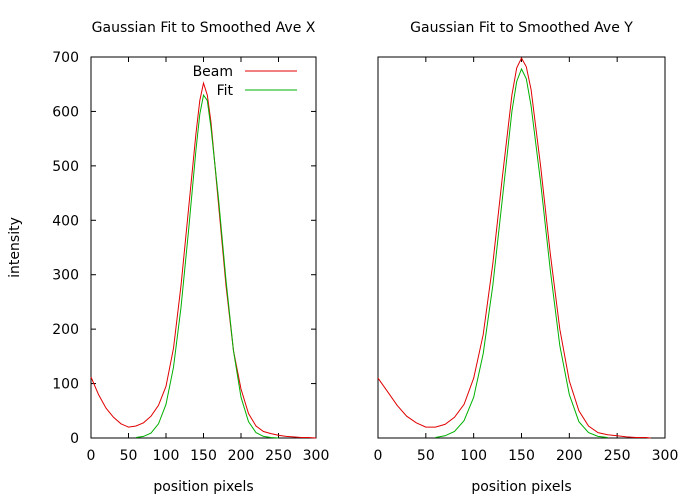 The width and height of the screenshot is (700, 500). What do you see at coordinates (204, 28) in the screenshot?
I see `chart-title: Gaussian Fit to Smoothed Ave X` at bounding box center [204, 28].